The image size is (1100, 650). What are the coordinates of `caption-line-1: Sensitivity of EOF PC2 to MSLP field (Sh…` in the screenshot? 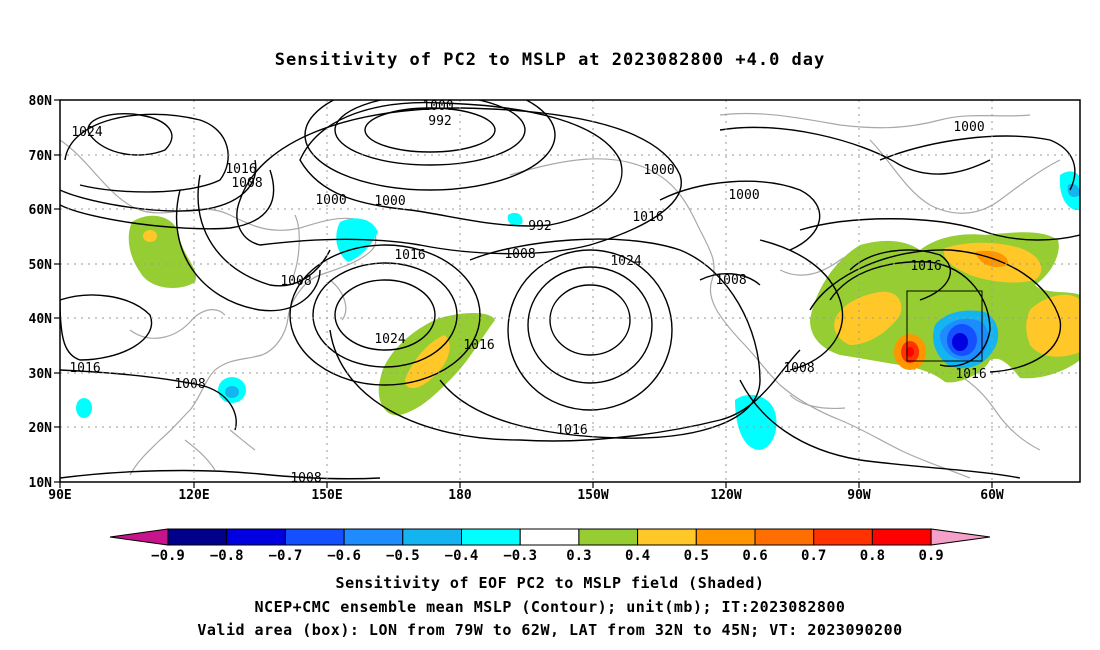 It's located at (550, 583).